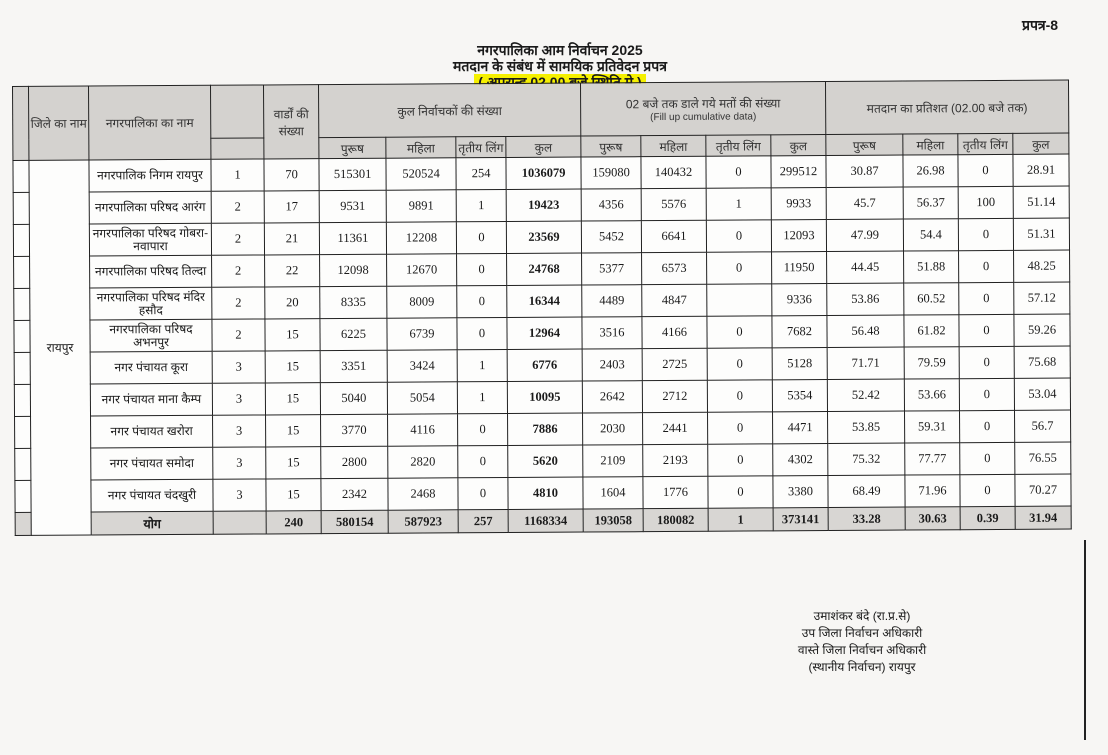 The width and height of the screenshot is (1108, 755). I want to click on value-cell: 54.4, so click(931, 235).